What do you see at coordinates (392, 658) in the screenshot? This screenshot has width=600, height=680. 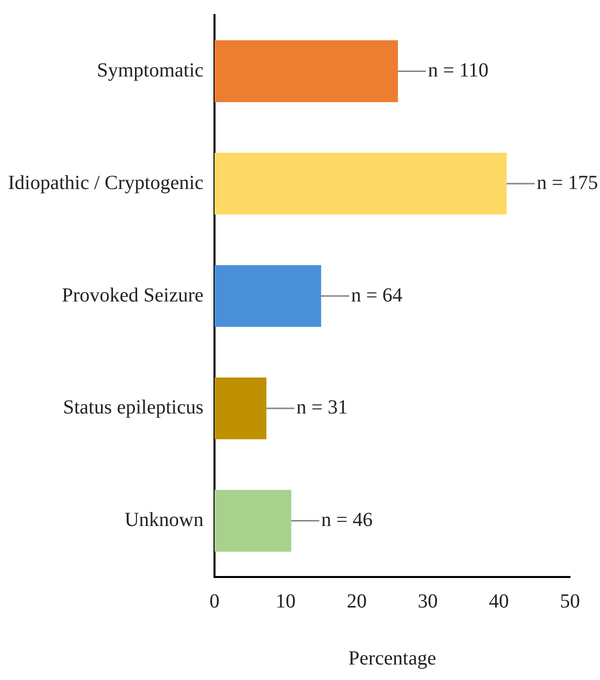 I see `x-axis-title: Percentage` at bounding box center [392, 658].